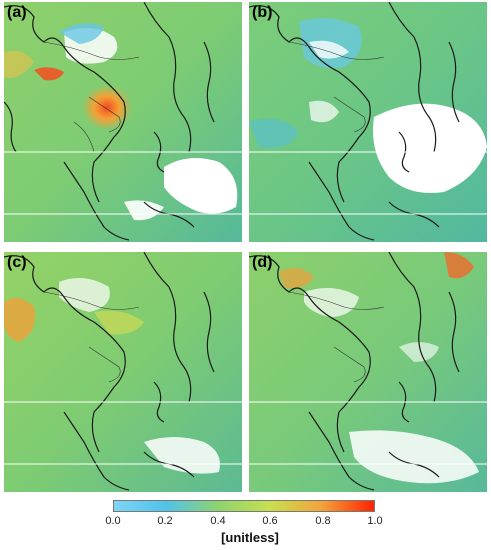 The image size is (491, 550). What do you see at coordinates (323, 521) in the screenshot?
I see `colorbar-tick: 0.8` at bounding box center [323, 521].